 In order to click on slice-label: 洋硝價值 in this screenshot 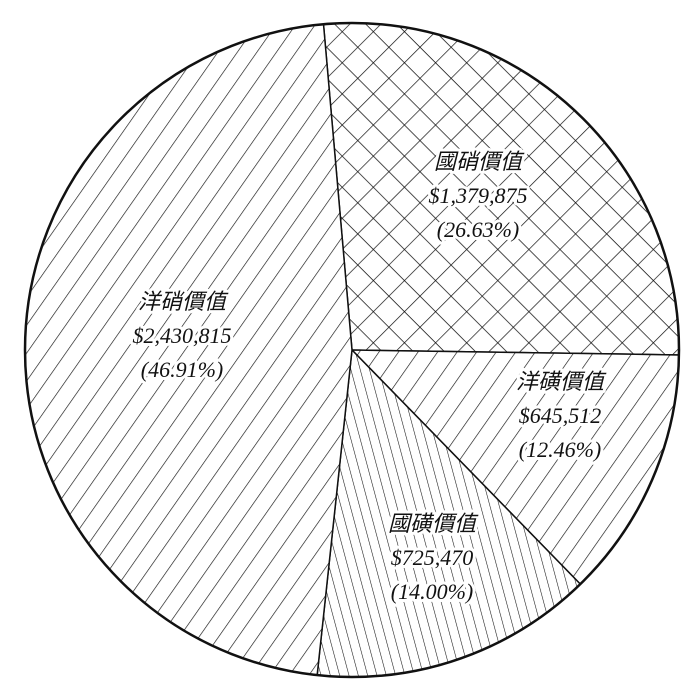, I will do `click(183, 301)`.